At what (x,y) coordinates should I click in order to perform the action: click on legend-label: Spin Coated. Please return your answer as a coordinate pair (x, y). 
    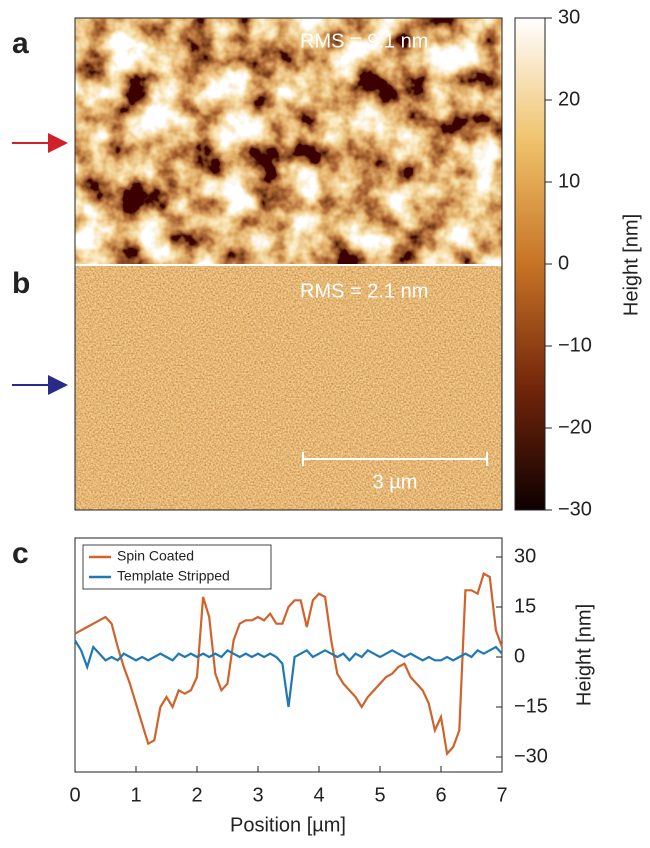
    Looking at the image, I should click on (155, 556).